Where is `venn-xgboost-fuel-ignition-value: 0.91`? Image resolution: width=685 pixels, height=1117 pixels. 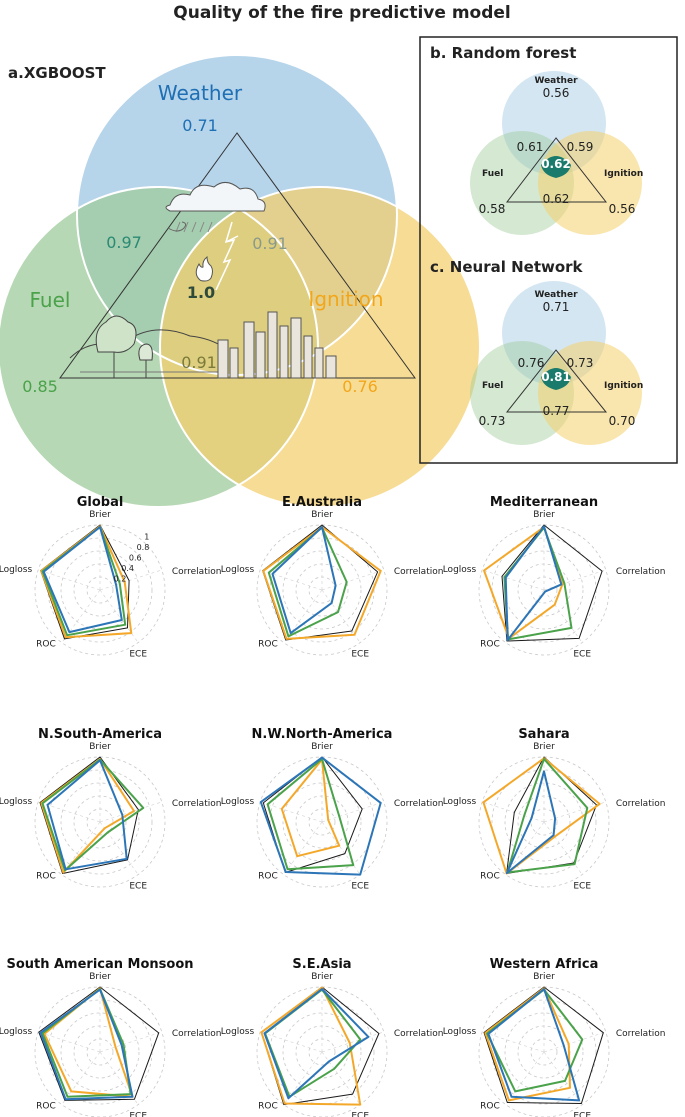
venn-xgboost-fuel-ignition-value: 0.91 is located at coordinates (199, 362).